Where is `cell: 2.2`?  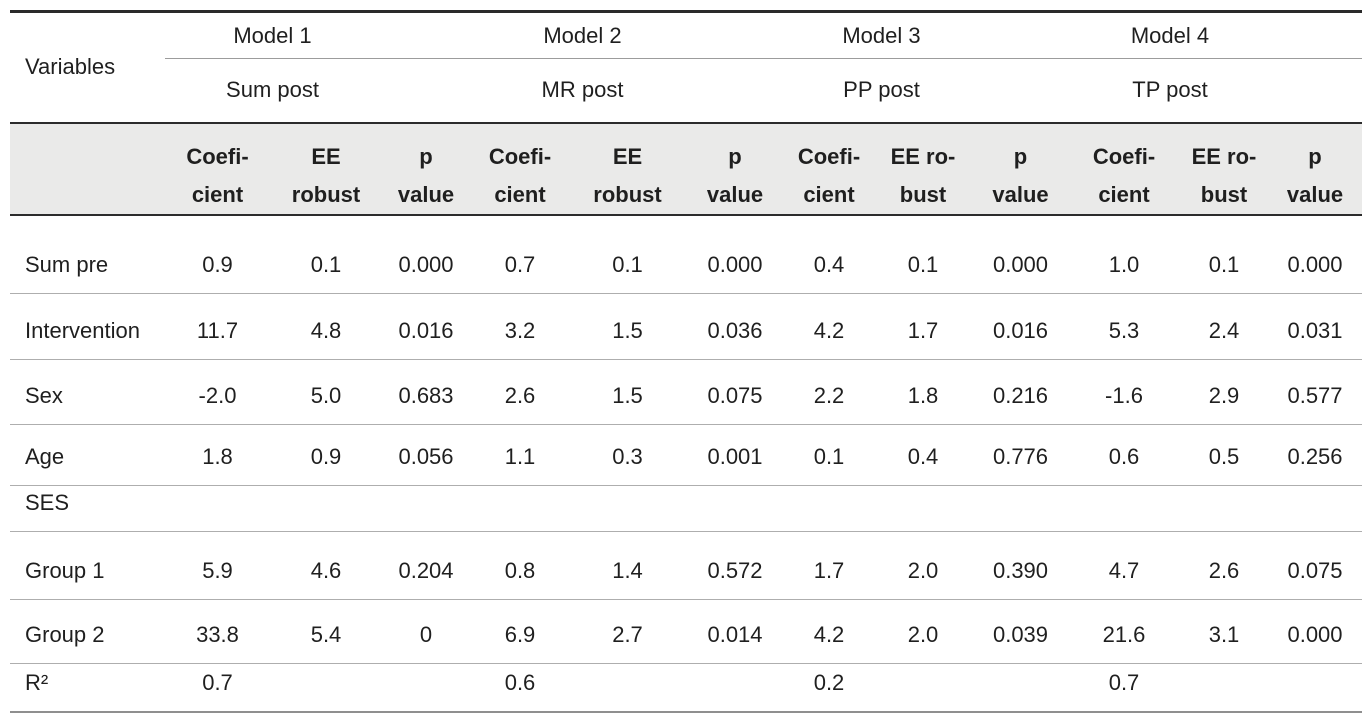 cell: 2.2 is located at coordinates (829, 392).